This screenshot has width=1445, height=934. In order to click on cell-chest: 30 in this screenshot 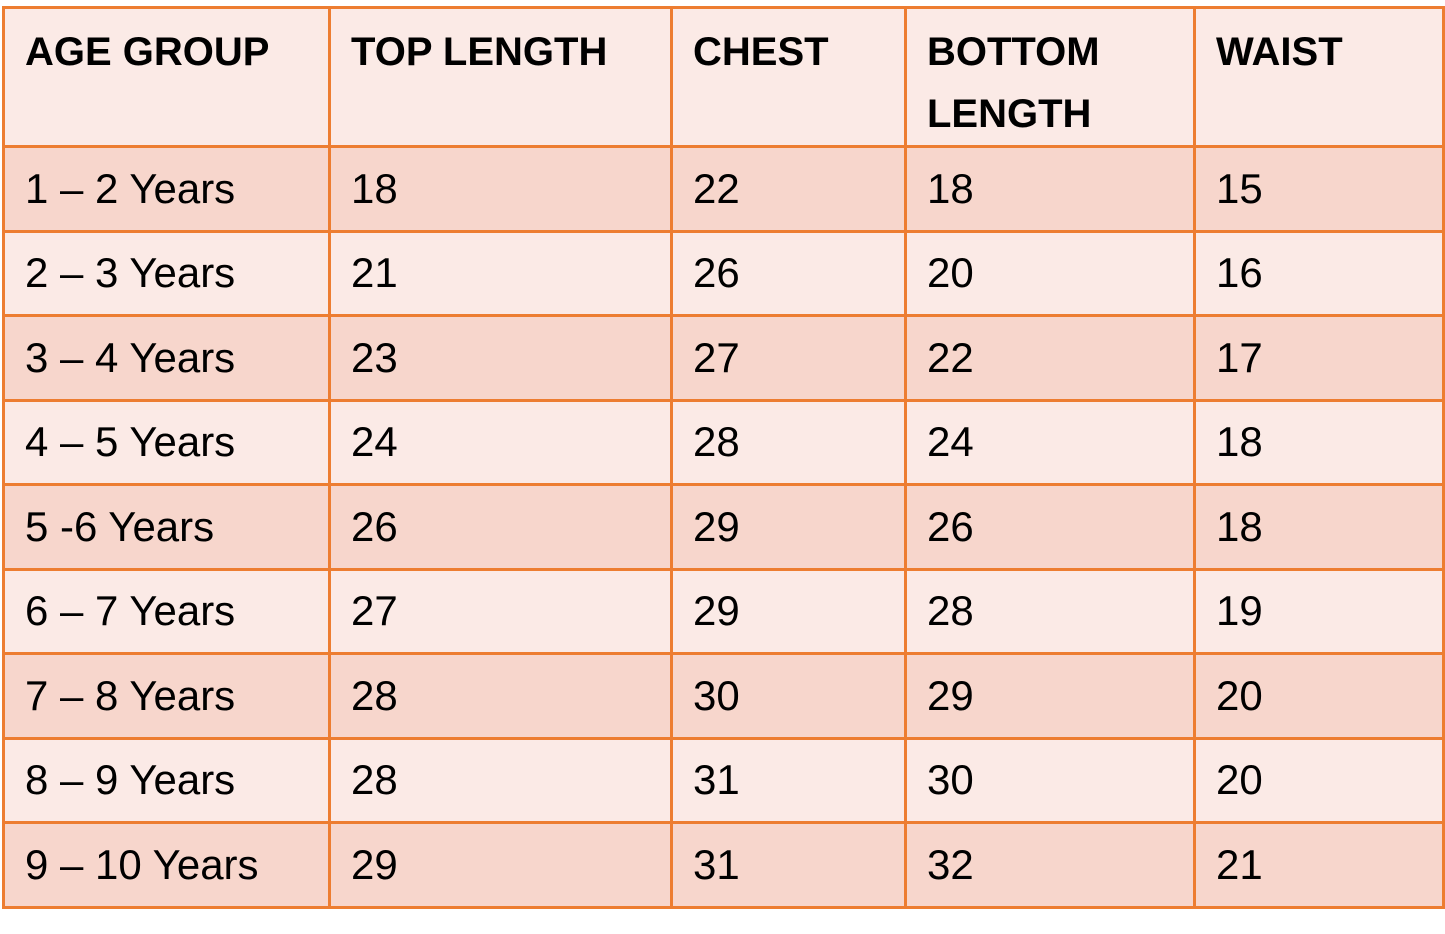, I will do `click(788, 696)`.